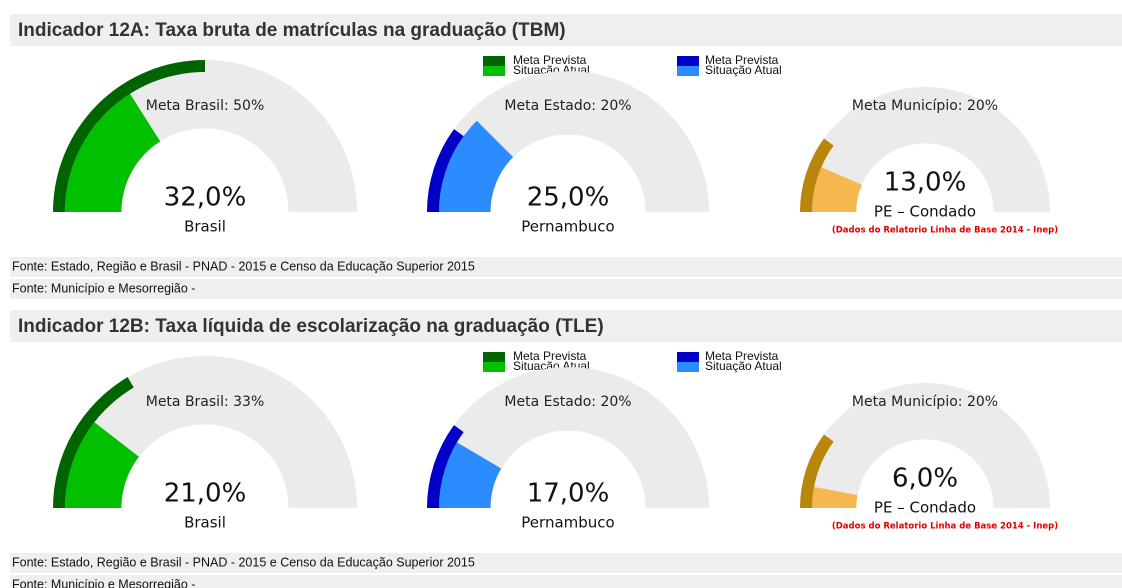 The width and height of the screenshot is (1122, 588). Describe the element at coordinates (925, 479) in the screenshot. I see `gauge-value-label: 6,0%` at that location.